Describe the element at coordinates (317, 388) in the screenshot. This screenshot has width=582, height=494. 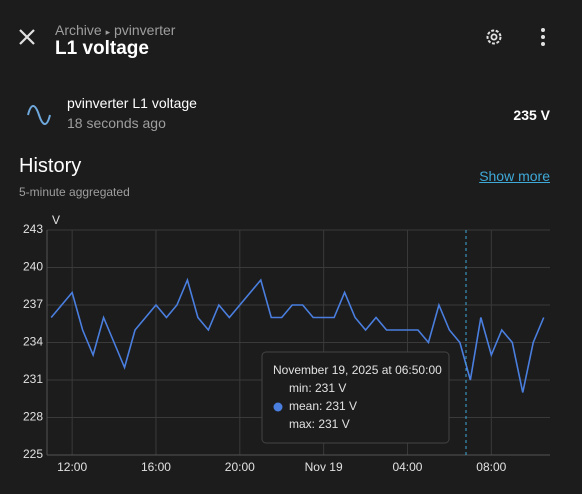
I see `tooltip-row: min: 231 V` at that location.